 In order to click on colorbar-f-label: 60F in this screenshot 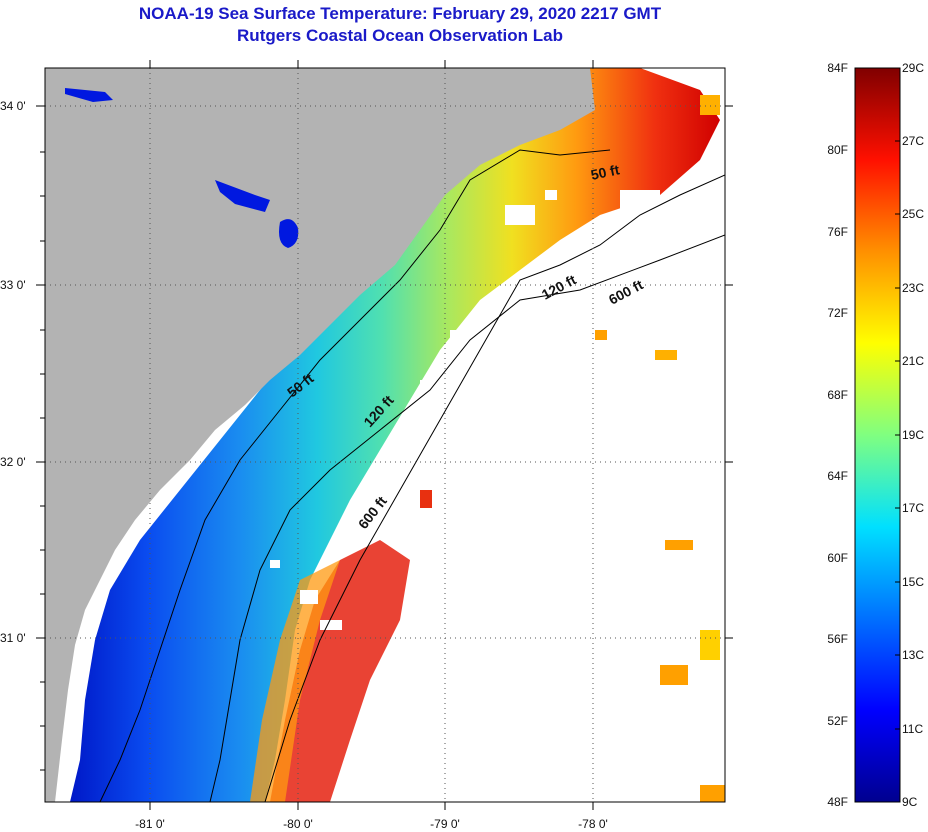, I will do `click(837, 558)`.